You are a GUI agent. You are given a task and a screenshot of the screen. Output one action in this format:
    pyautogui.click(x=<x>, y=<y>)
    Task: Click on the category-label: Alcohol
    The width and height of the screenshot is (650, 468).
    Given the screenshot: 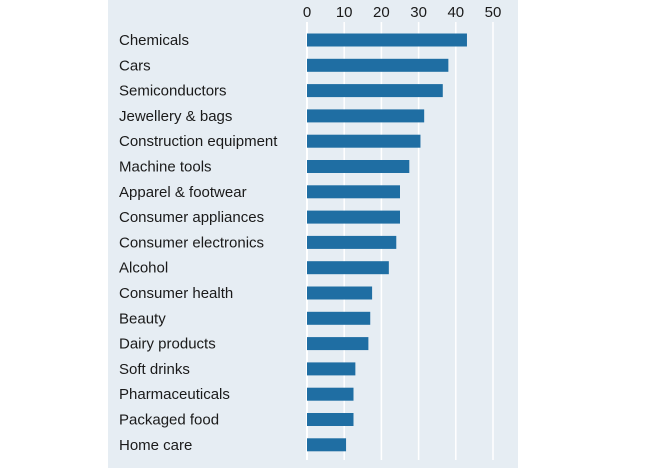 What is the action you would take?
    pyautogui.click(x=143, y=268)
    